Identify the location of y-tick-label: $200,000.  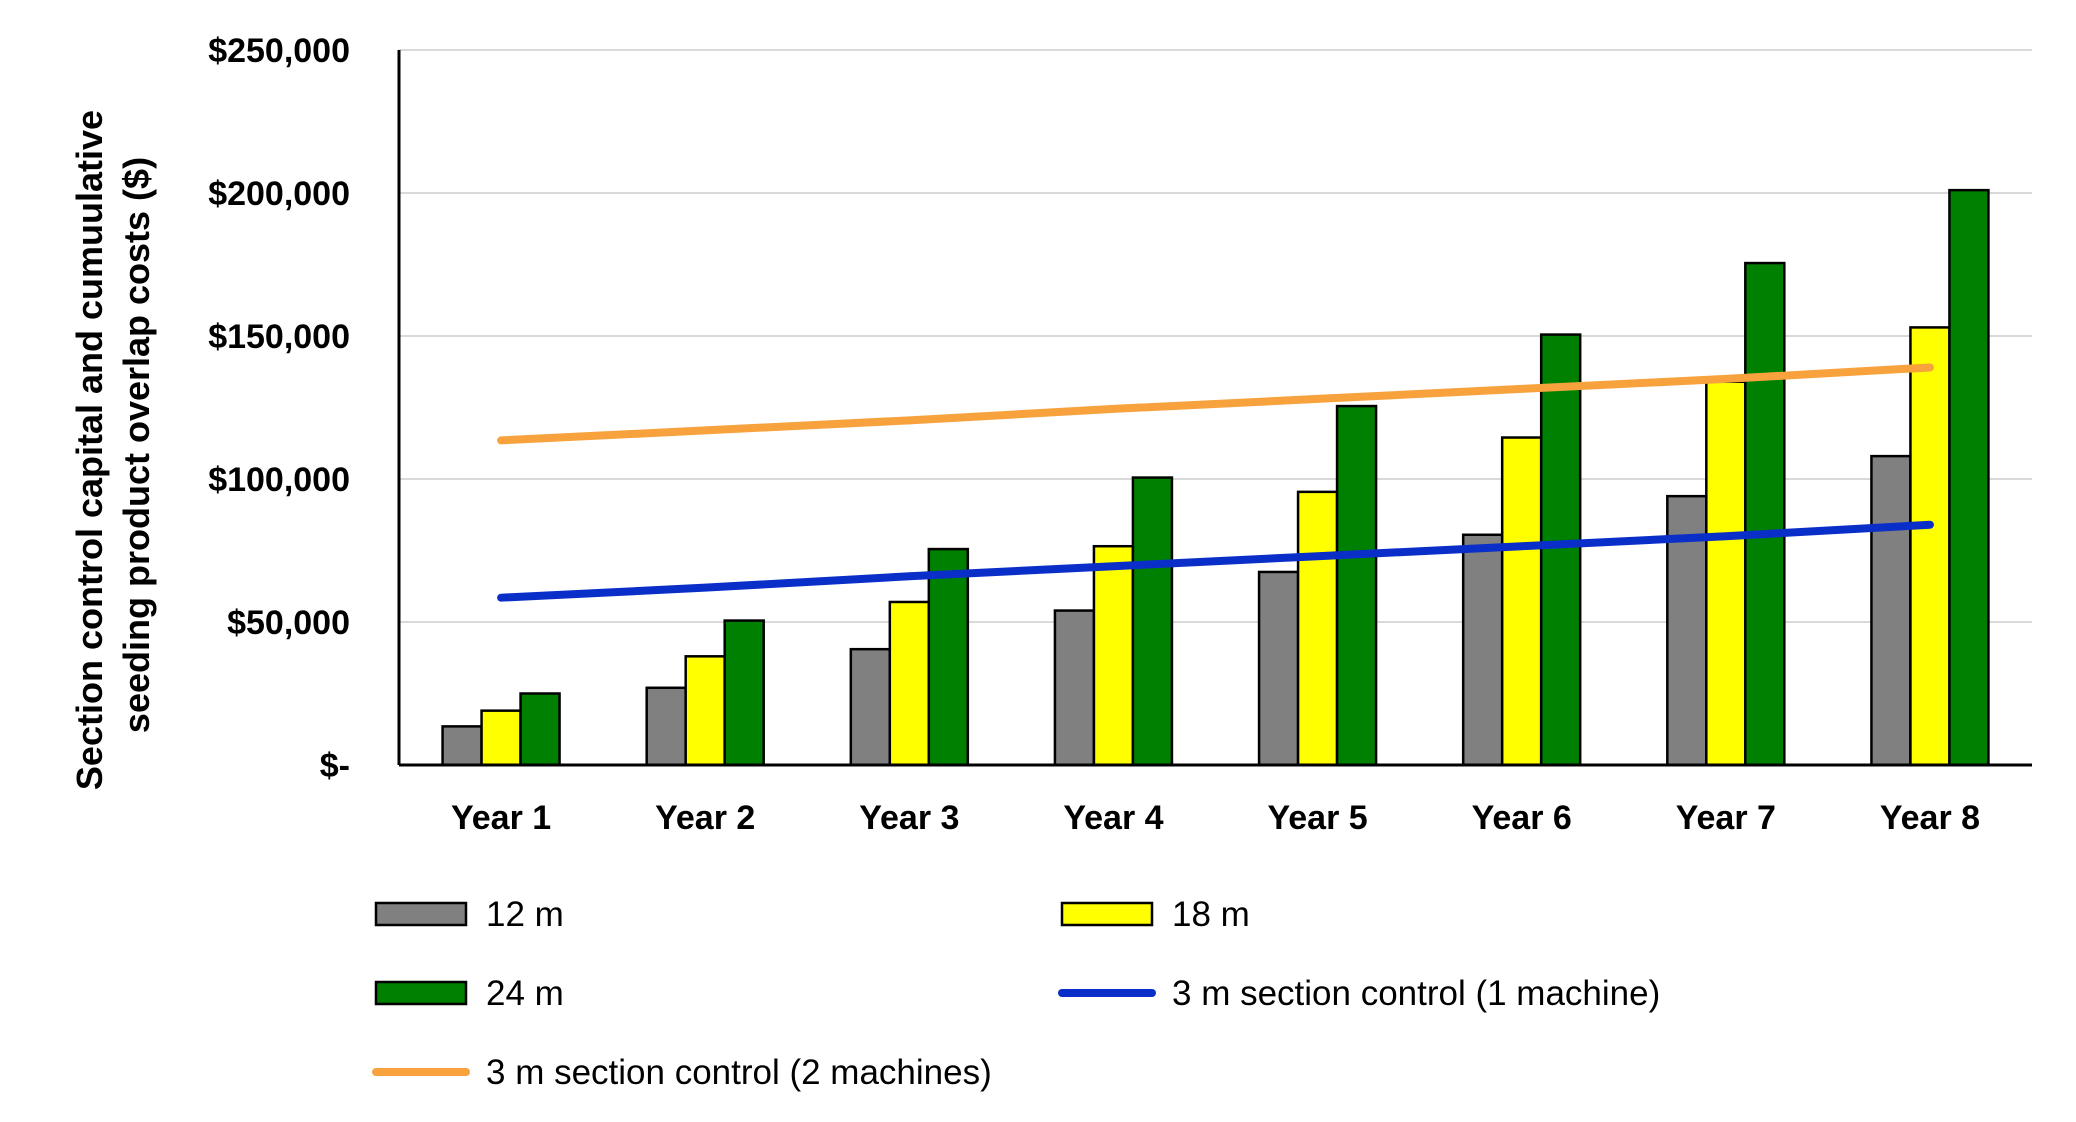
(279, 194).